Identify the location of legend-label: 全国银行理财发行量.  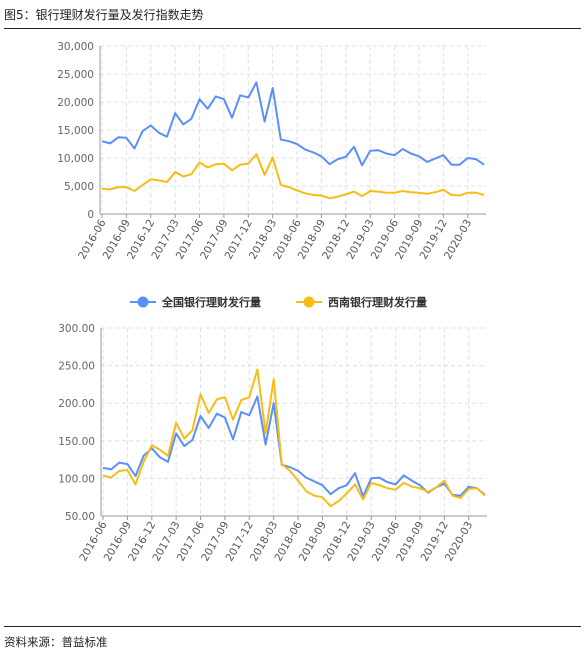
(211, 302).